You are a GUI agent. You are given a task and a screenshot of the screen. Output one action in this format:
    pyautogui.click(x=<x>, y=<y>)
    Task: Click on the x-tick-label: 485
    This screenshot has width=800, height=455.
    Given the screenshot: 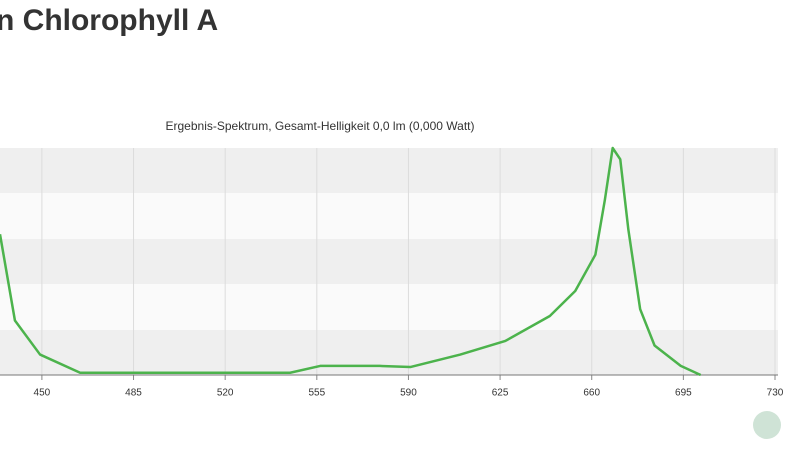 What is the action you would take?
    pyautogui.click(x=133, y=393)
    